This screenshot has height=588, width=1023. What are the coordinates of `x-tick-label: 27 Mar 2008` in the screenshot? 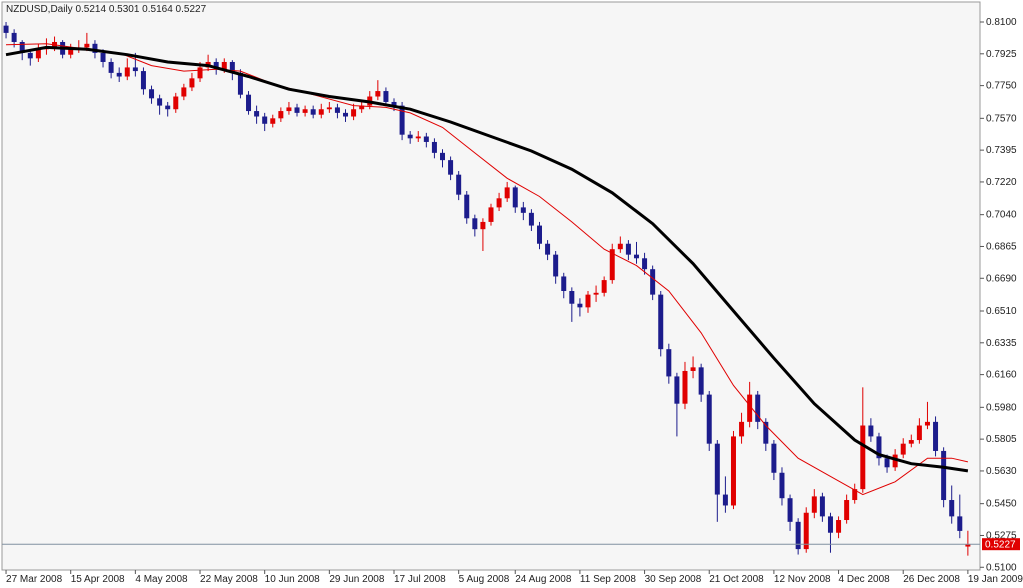 It's located at (34, 579).